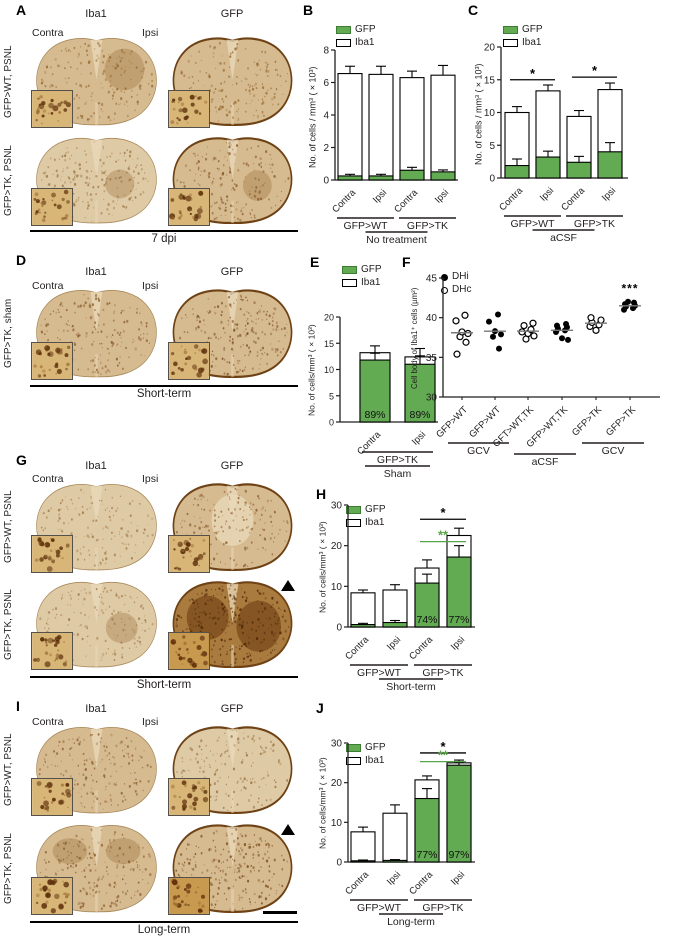 The width and height of the screenshot is (700, 944). Describe the element at coordinates (326, 148) in the screenshot. I see `svg-text: 2` at that location.